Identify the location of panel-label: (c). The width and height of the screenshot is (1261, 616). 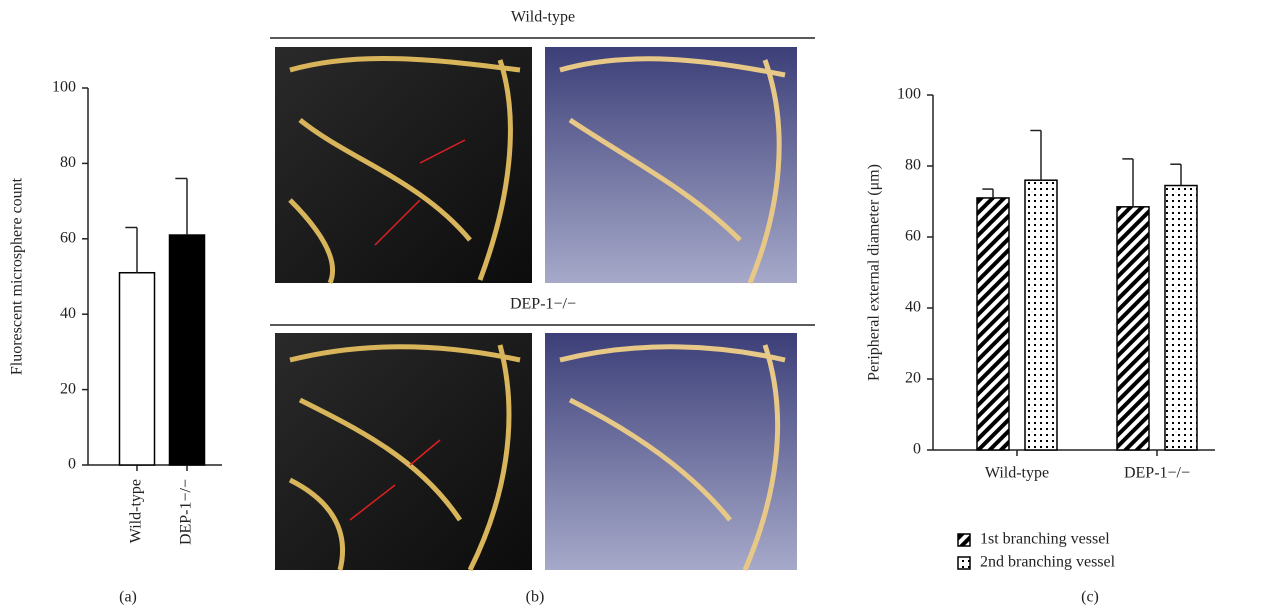
(1090, 597).